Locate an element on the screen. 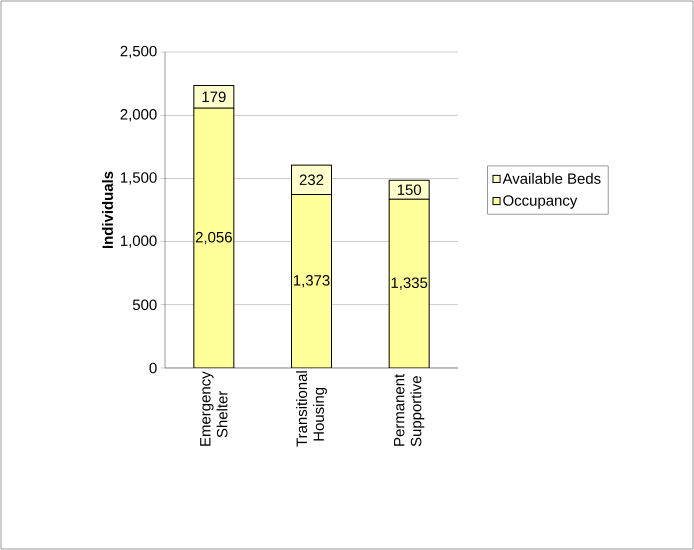  x-tick-label: Transitional Housing is located at coordinates (311, 409).